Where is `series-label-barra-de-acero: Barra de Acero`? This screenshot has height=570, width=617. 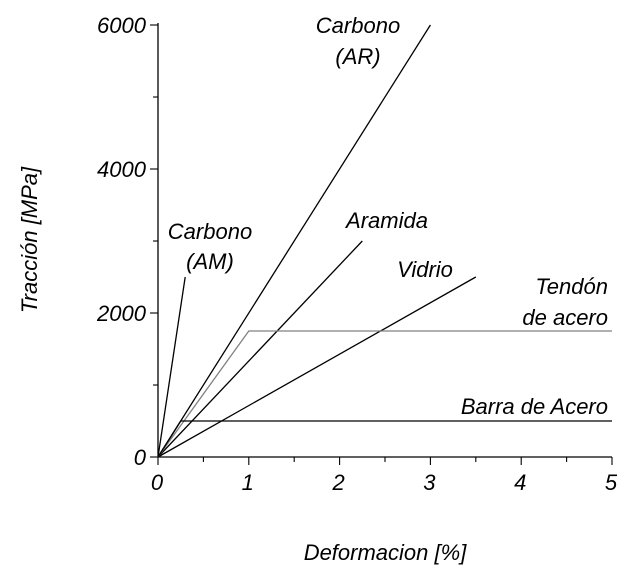
series-label-barra-de-acero: Barra de Acero is located at coordinates (534, 406).